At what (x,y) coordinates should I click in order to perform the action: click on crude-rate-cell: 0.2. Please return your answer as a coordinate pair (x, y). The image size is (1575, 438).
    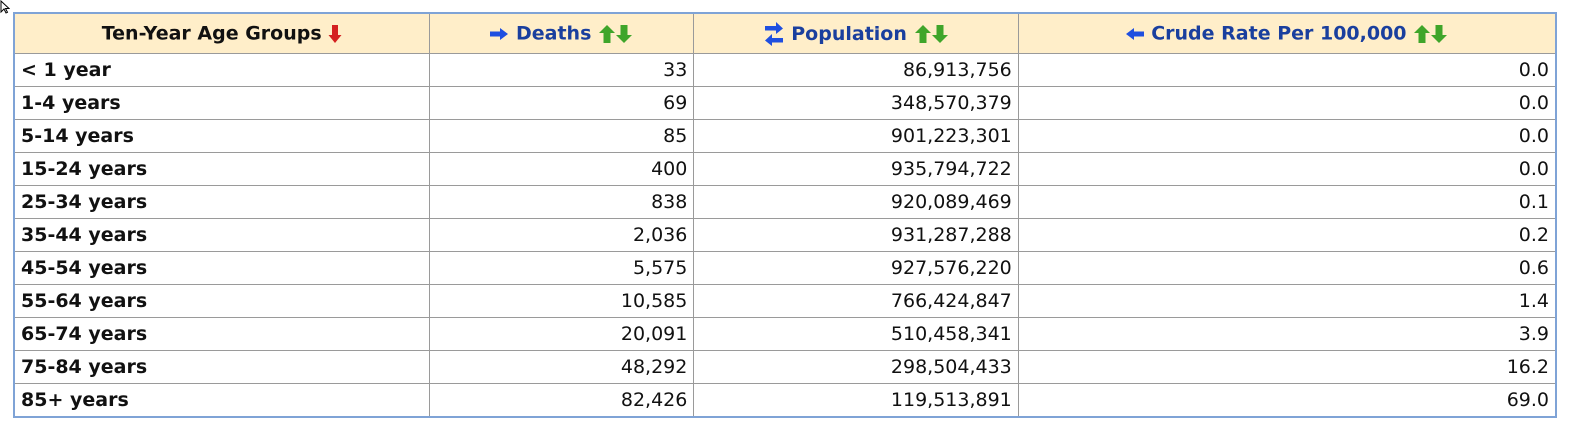
    Looking at the image, I should click on (1287, 235).